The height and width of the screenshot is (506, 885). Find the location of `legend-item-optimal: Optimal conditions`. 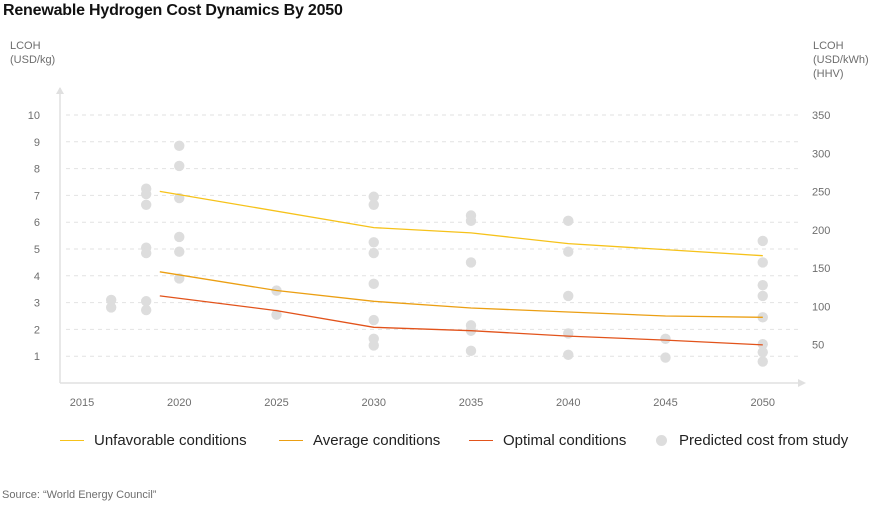

legend-item-optimal: Optimal conditions is located at coordinates (547, 440).